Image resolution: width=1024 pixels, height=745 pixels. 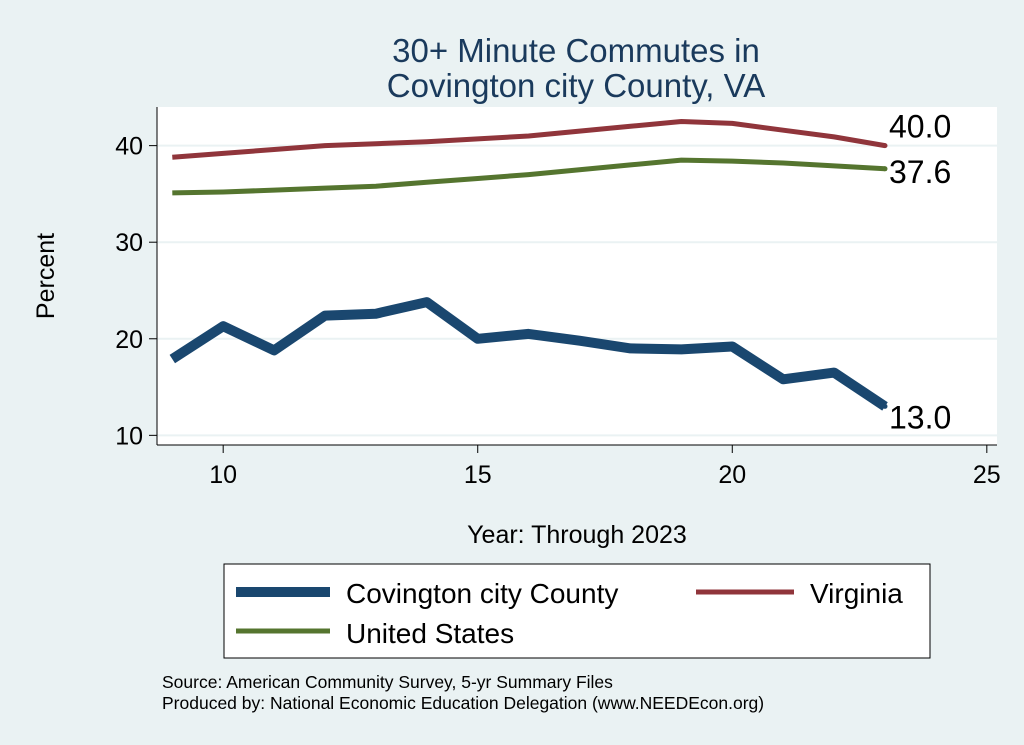 I want to click on x-axis-title: Year: Through 2023, so click(x=577, y=535).